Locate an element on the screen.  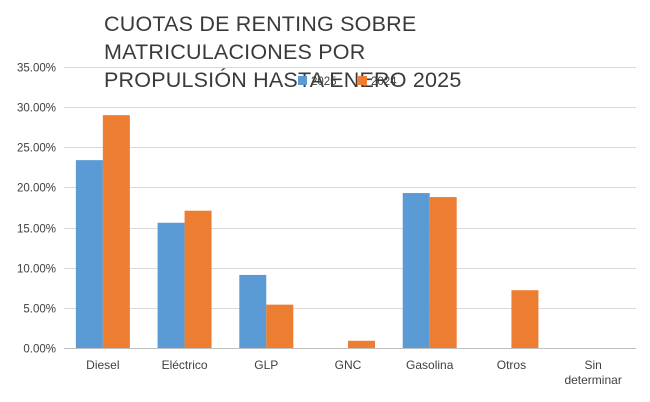
x-tick-label: Sin is located at coordinates (592, 365).